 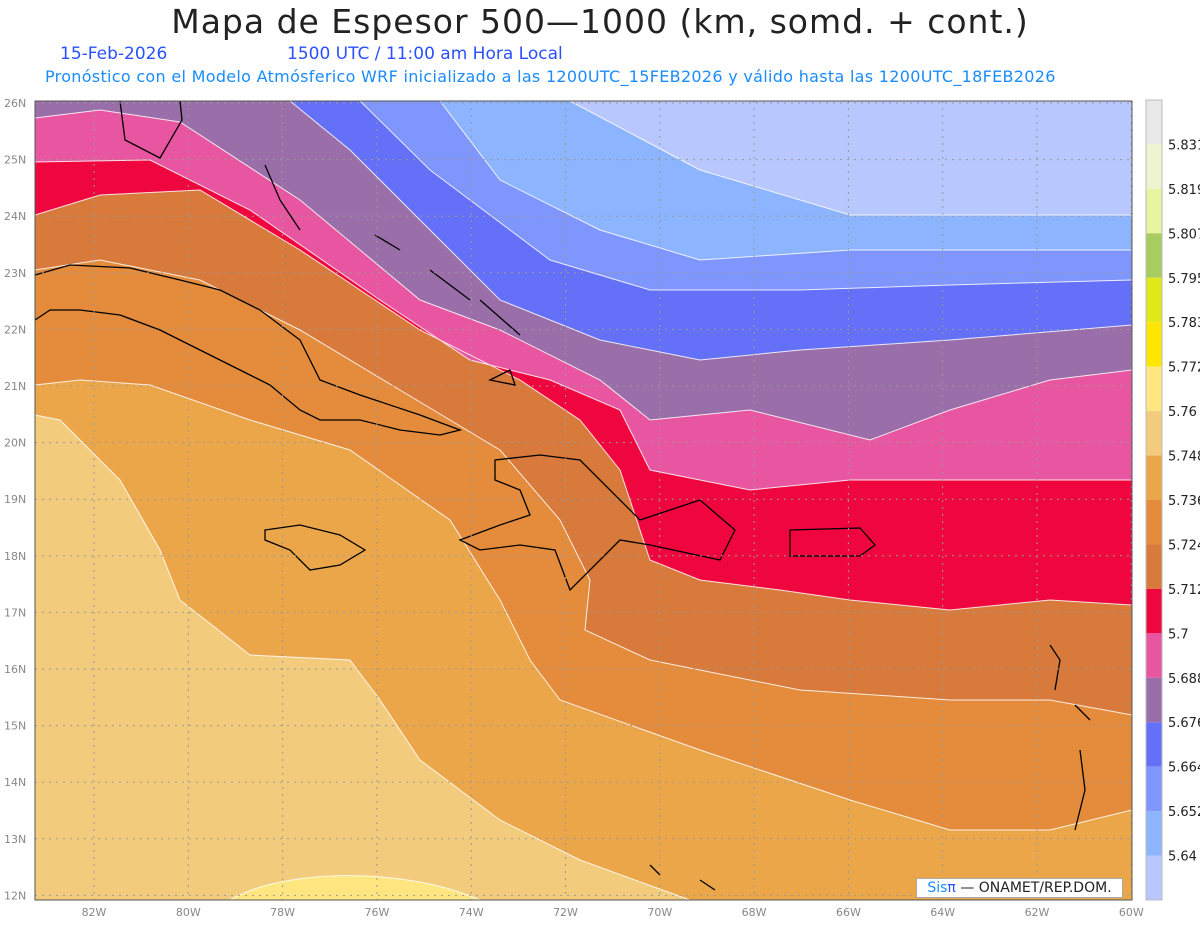 I want to click on lat-tick-label: 18N, so click(x=15, y=556).